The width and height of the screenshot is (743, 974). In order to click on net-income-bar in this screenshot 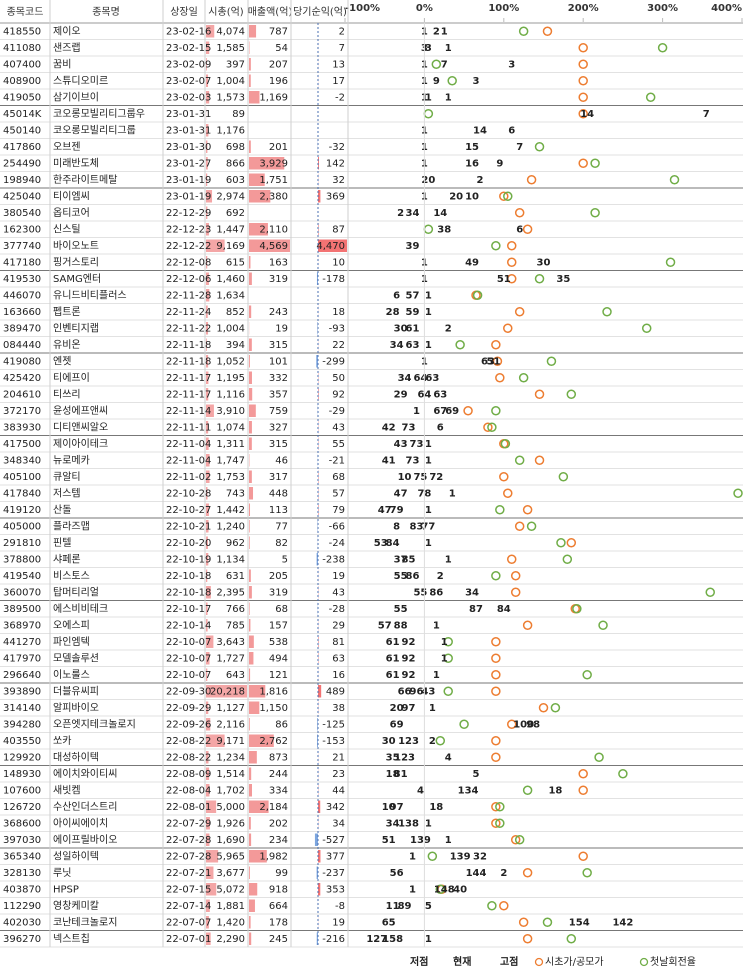, I will do `click(318, 229)`.